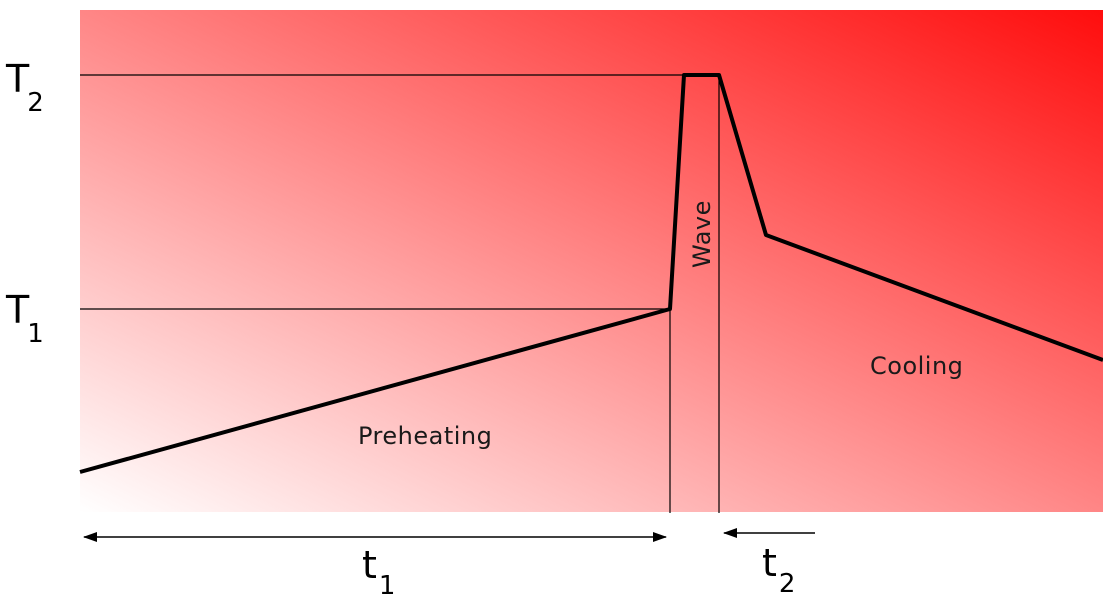 This screenshot has width=1103, height=597. What do you see at coordinates (916, 366) in the screenshot?
I see `cooling-label: Cooling` at bounding box center [916, 366].